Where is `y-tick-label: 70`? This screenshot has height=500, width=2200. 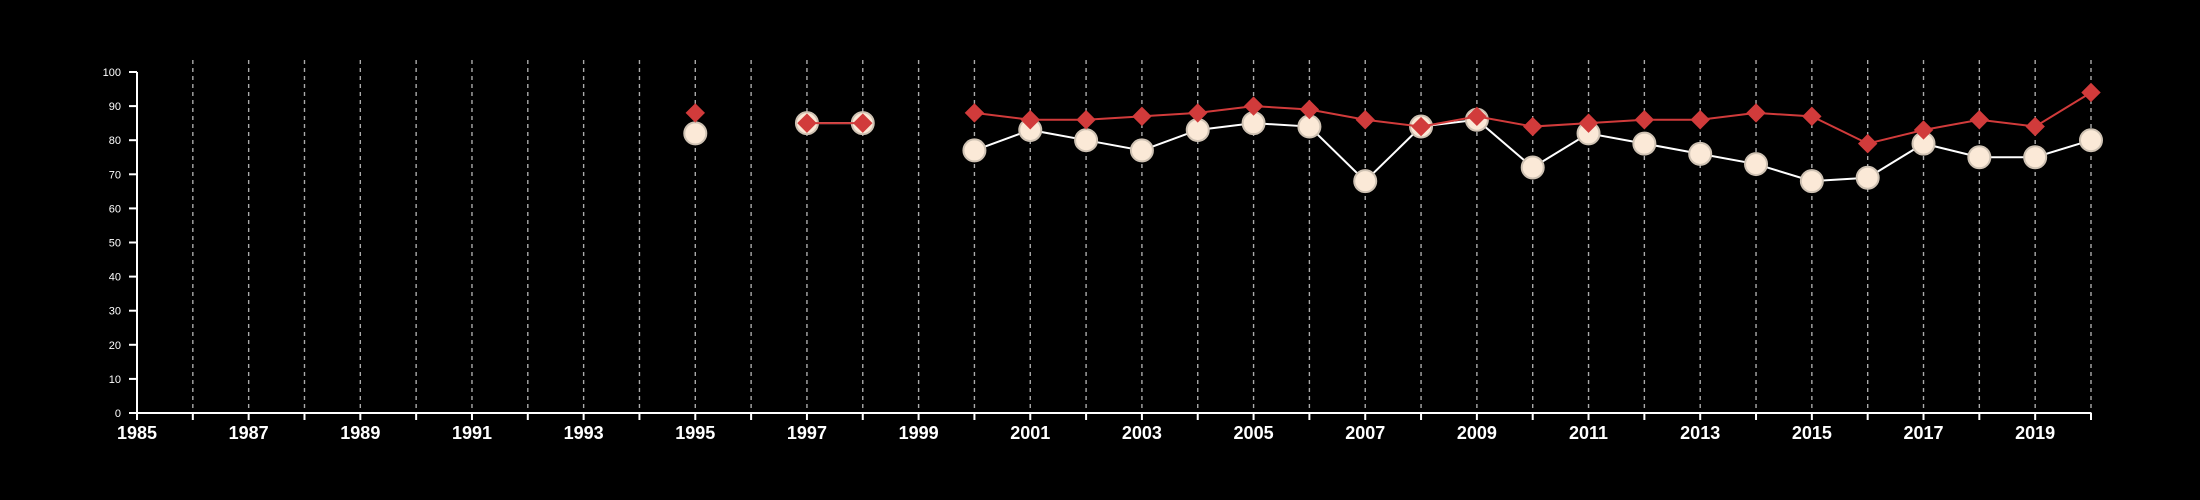 y-tick-label: 70 is located at coordinates (115, 175).